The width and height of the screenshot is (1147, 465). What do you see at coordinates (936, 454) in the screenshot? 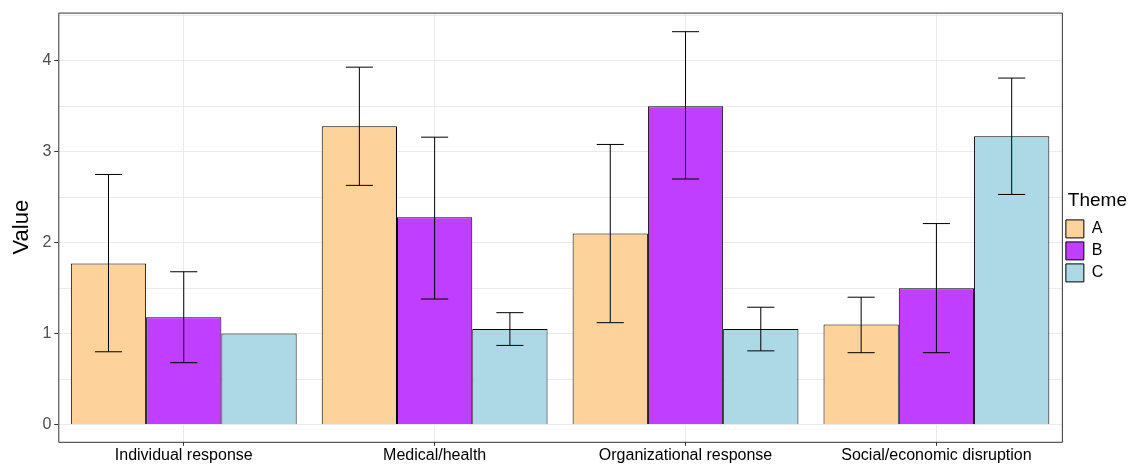
I see `x-tick-label: Social/economic disruption` at bounding box center [936, 454].